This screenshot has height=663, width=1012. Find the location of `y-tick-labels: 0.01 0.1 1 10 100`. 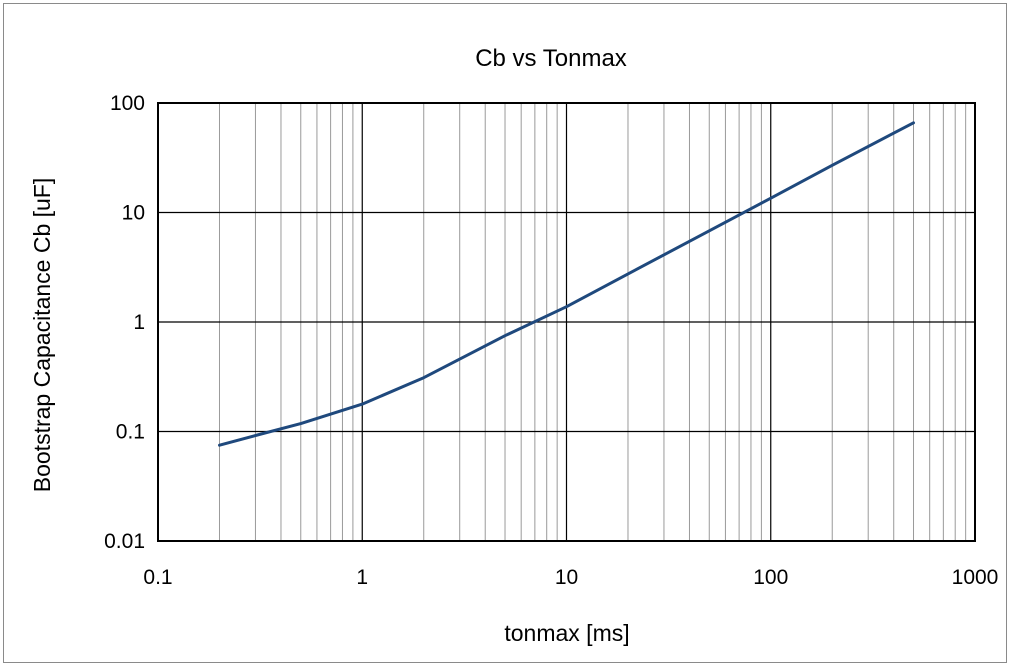

y-tick-labels: 0.01 0.1 1 10 100 is located at coordinates (124, 322).